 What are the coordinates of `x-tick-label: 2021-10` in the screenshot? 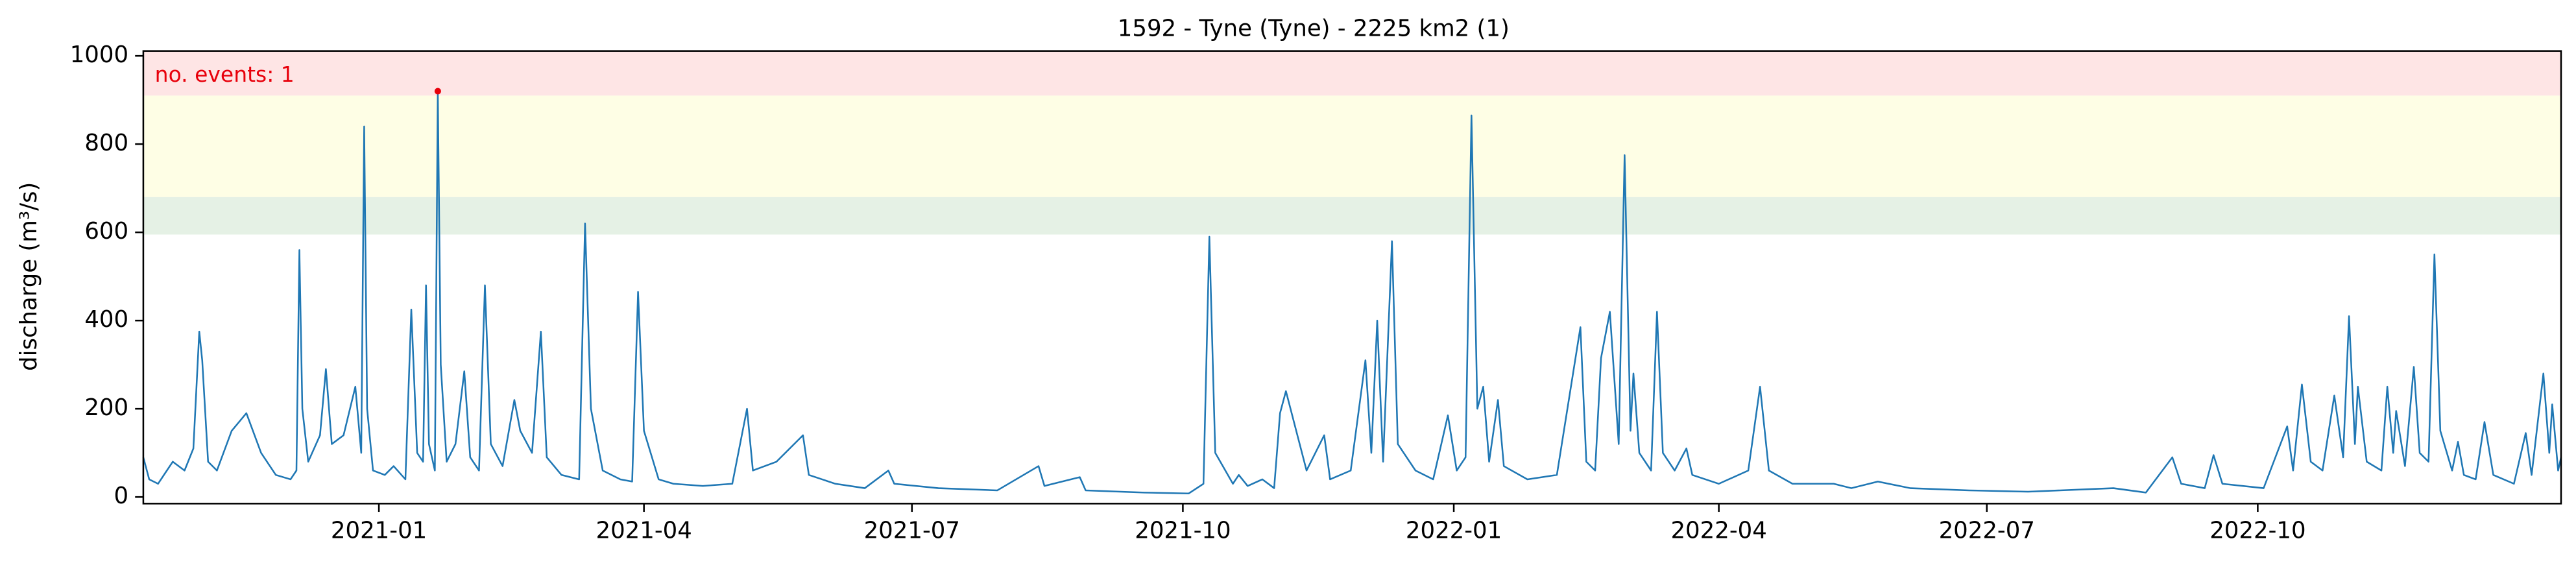 It's located at (1183, 530).